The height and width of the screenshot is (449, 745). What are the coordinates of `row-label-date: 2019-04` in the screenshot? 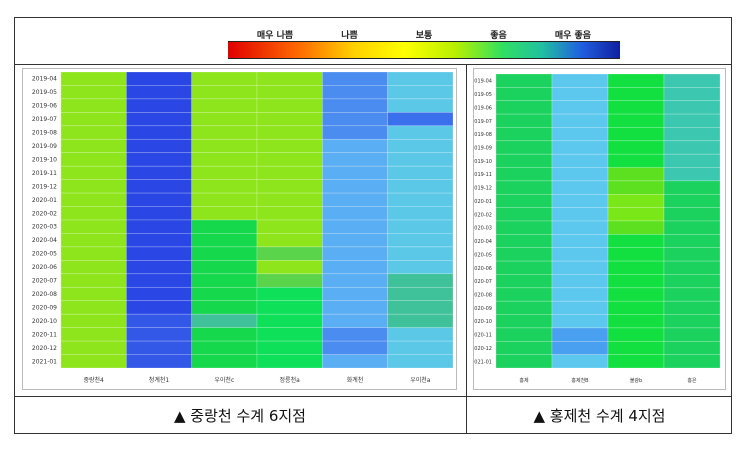 It's located at (44, 79).